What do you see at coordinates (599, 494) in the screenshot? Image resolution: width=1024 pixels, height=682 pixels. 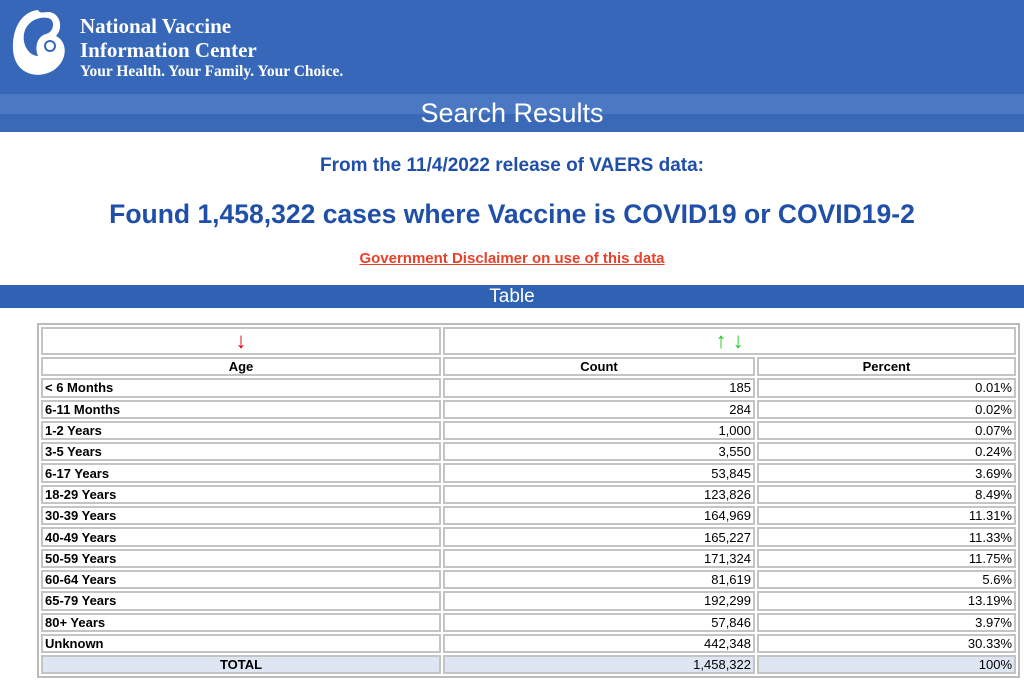 I see `count-cell: 123,826` at bounding box center [599, 494].